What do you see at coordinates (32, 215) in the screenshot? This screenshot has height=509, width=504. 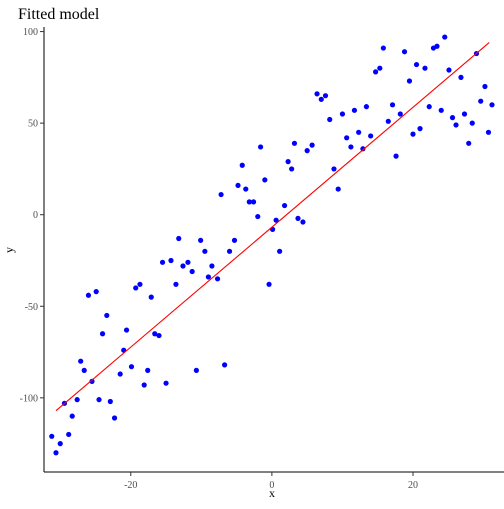 I see `y-axis-ticks: -100 -50 0 50 100` at bounding box center [32, 215].